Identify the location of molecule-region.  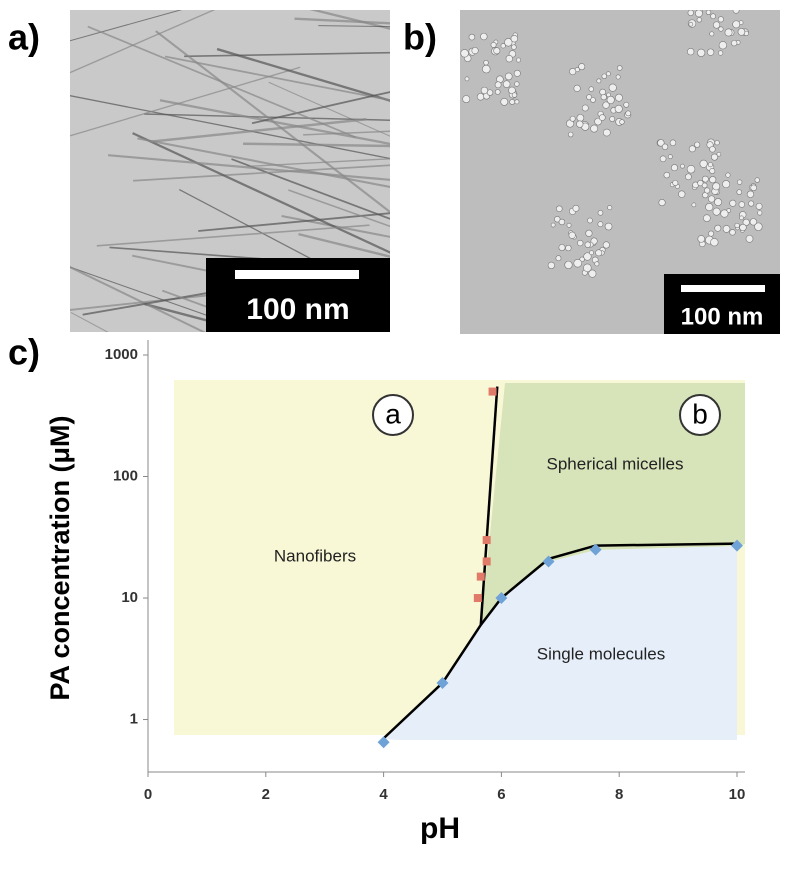
(560, 643).